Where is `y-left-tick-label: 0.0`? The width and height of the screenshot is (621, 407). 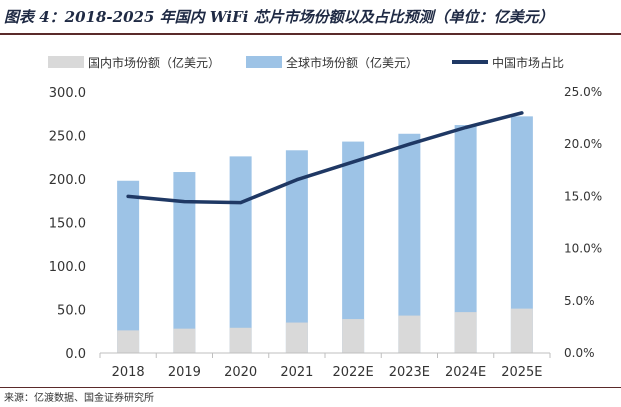 y-left-tick-label: 0.0 is located at coordinates (75, 354).